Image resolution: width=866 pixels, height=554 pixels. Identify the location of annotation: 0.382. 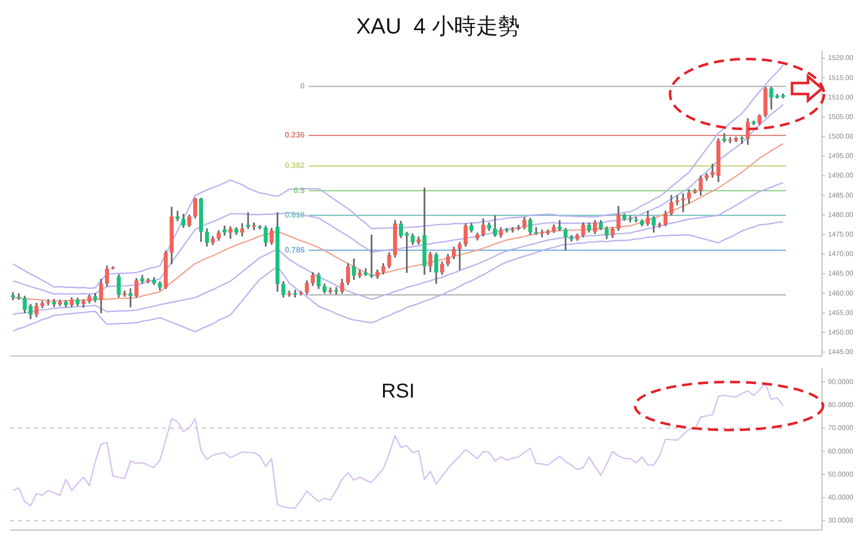
(295, 165).